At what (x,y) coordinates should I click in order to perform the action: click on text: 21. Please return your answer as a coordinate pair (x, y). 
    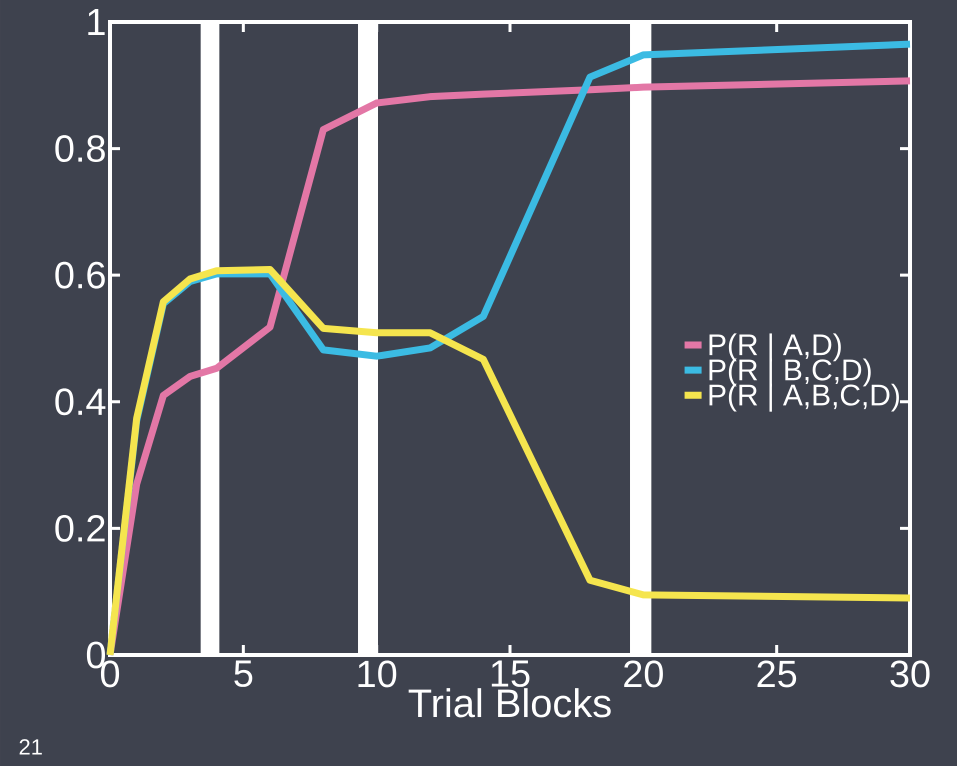
    Looking at the image, I should click on (31, 746).